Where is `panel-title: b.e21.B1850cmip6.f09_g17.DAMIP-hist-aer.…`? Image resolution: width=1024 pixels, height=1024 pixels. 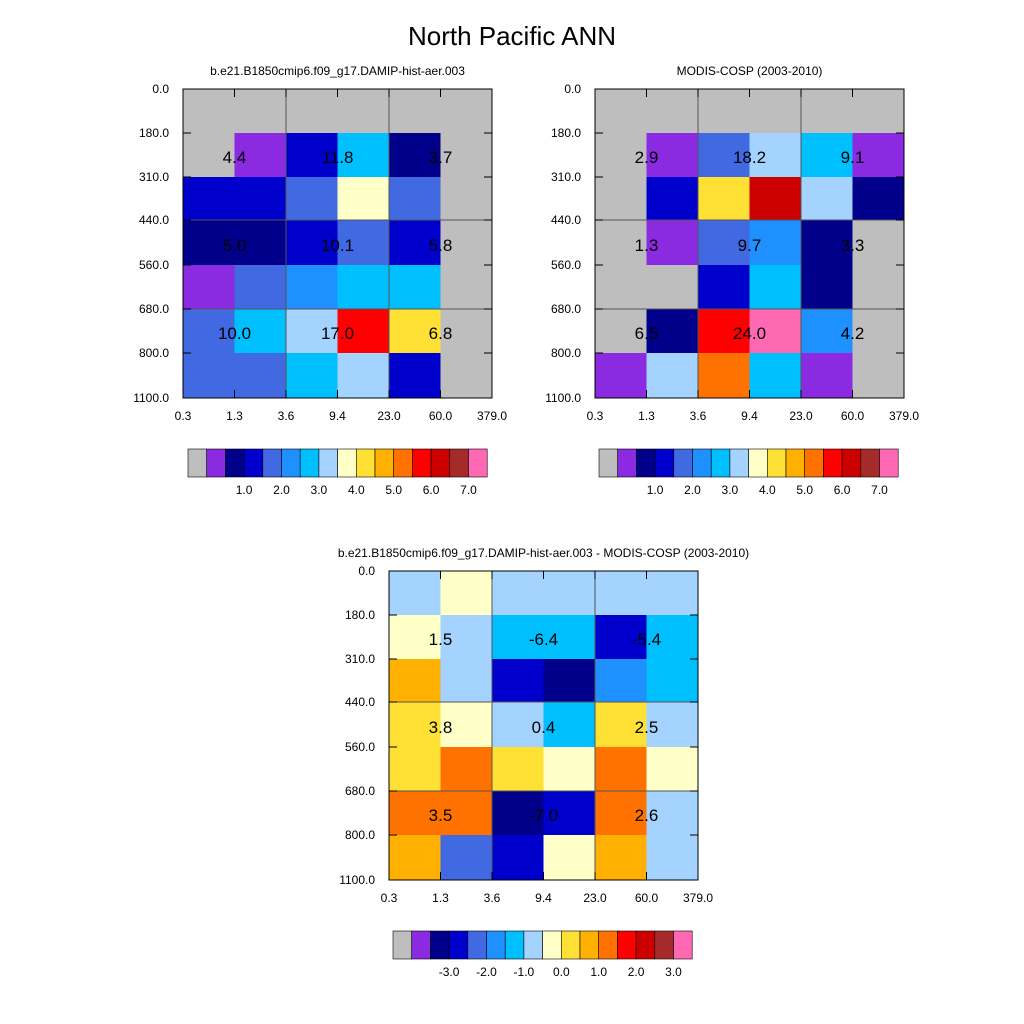 panel-title: b.e21.B1850cmip6.f09_g17.DAMIP-hist-aer.… is located at coordinates (543, 553).